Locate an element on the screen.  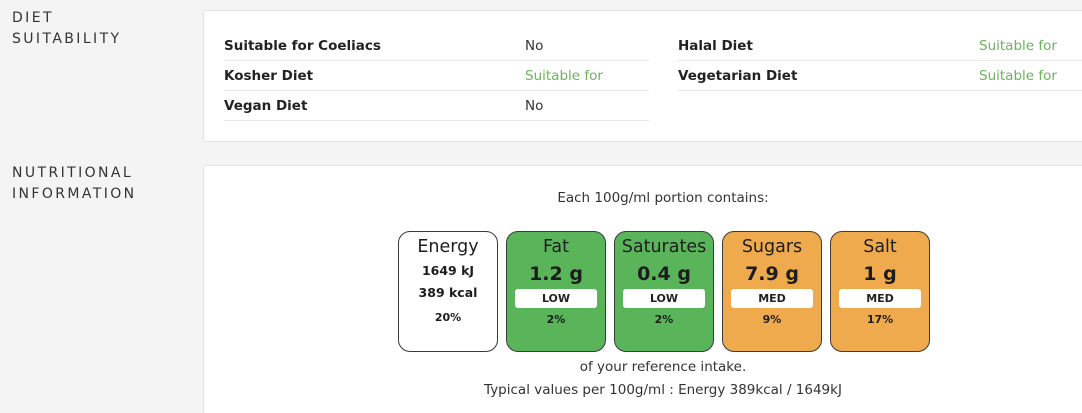
diet-row-kosher: Kosher Diet Suitable for is located at coordinates (436, 76).